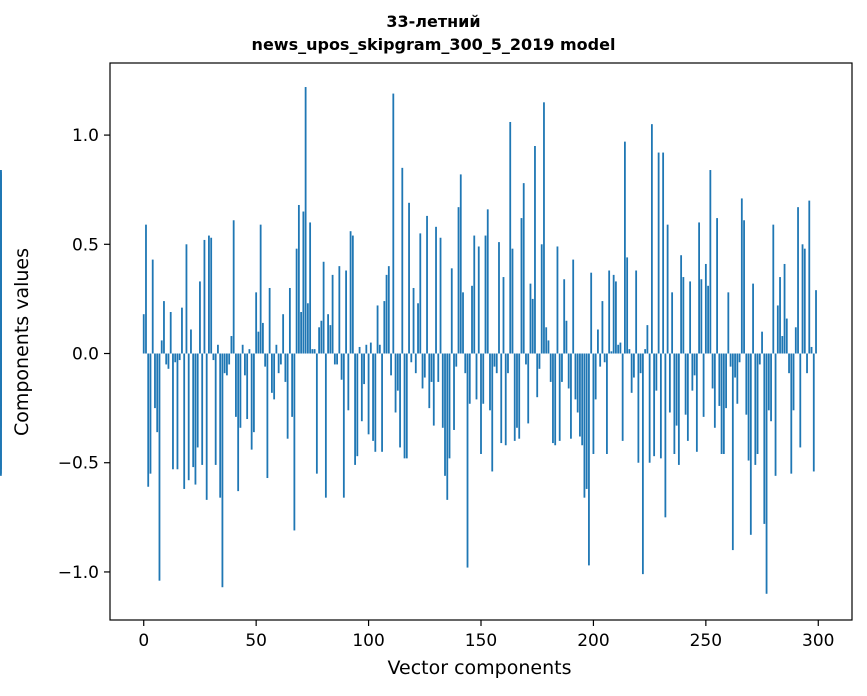 This screenshot has width=867, height=696. What do you see at coordinates (486, 635) in the screenshot?
I see `x-ticks: 0 50 100 150 200 250 300` at bounding box center [486, 635].